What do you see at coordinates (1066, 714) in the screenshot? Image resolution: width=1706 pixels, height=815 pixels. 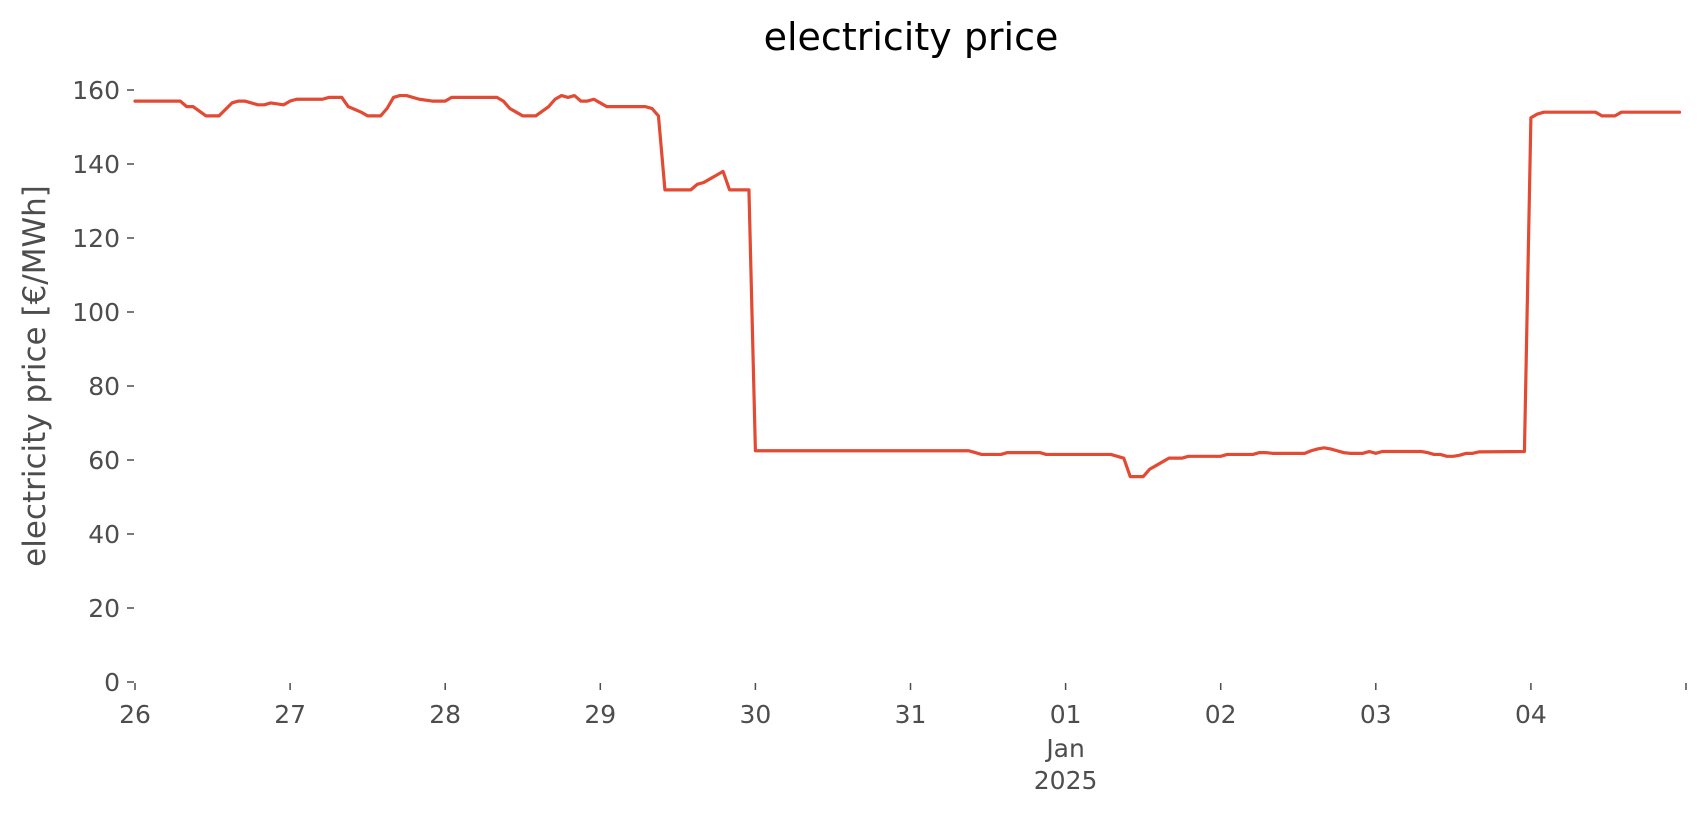 I see `x-tick-label: 01` at bounding box center [1066, 714].